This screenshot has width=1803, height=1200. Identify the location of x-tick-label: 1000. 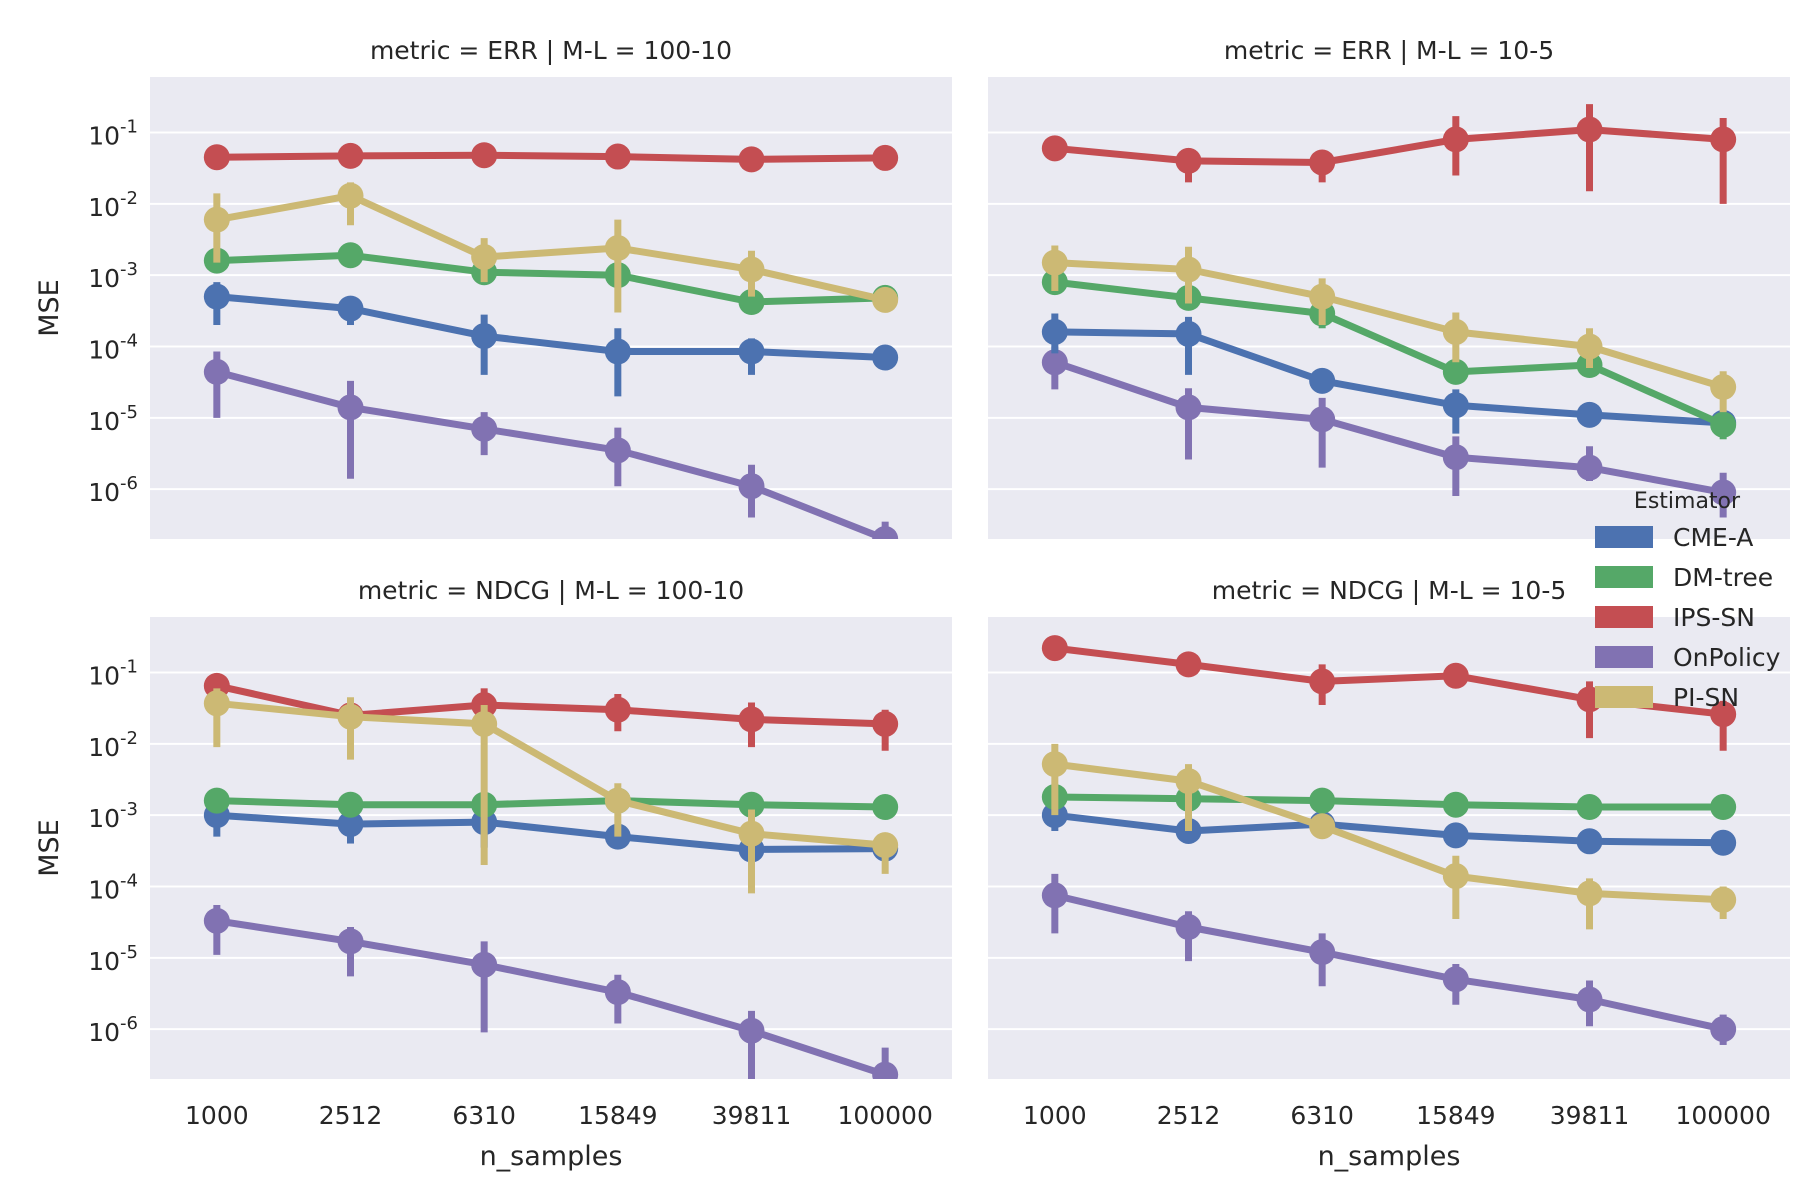
(217, 1115).